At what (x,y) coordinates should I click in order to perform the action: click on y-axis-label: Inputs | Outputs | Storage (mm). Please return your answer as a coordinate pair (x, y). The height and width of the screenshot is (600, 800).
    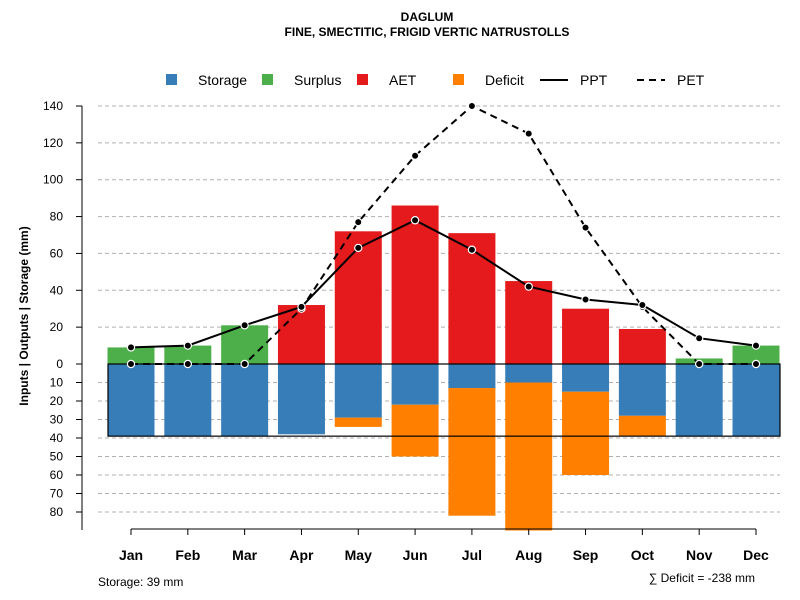
    Looking at the image, I should click on (24, 315).